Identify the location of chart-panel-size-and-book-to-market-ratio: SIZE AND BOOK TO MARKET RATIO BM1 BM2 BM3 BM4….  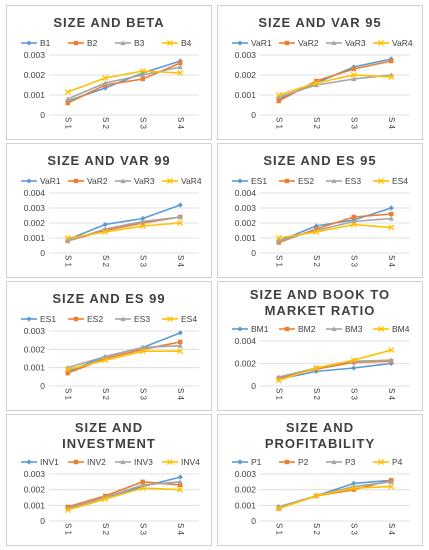
(320, 346).